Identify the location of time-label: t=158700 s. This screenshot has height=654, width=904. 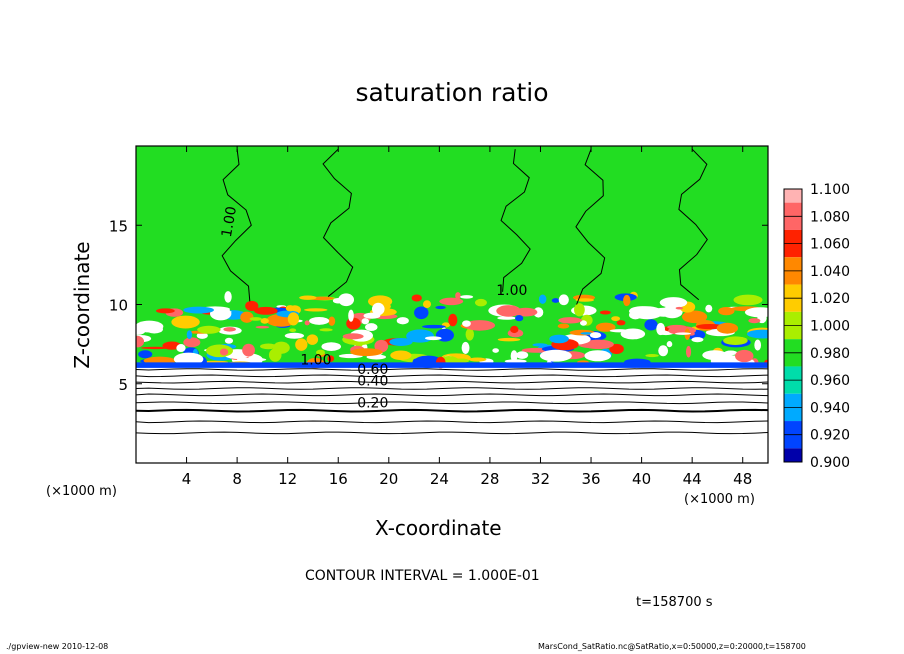
(674, 602).